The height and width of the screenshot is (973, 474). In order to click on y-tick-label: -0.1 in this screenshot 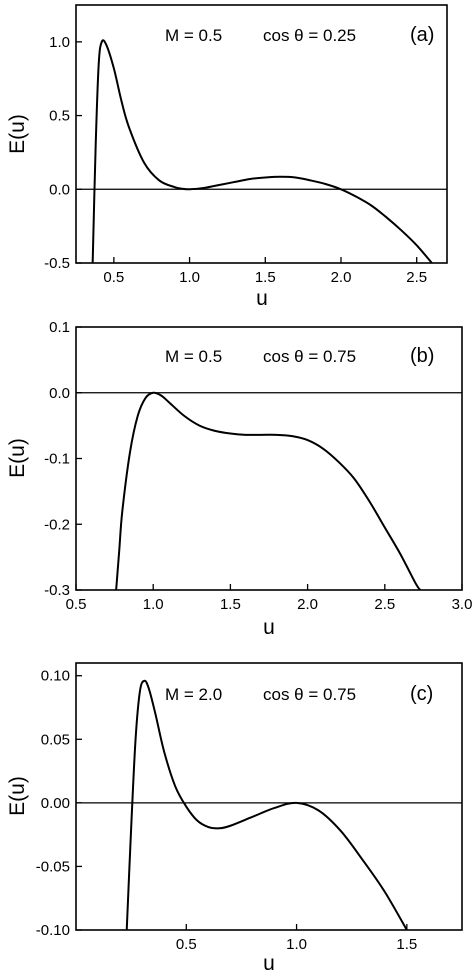, I will do `click(57, 459)`.